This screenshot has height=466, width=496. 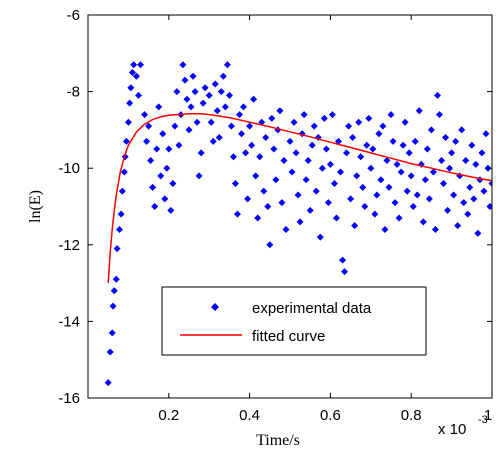 I want to click on legend-label-experimental: experimental data, so click(x=312, y=308).